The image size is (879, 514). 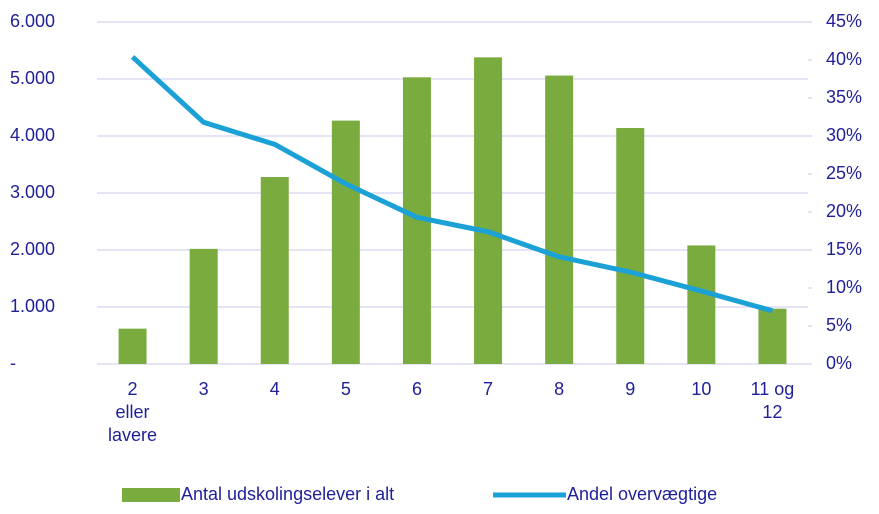 I want to click on y2-tick-label: 20%, so click(x=844, y=211).